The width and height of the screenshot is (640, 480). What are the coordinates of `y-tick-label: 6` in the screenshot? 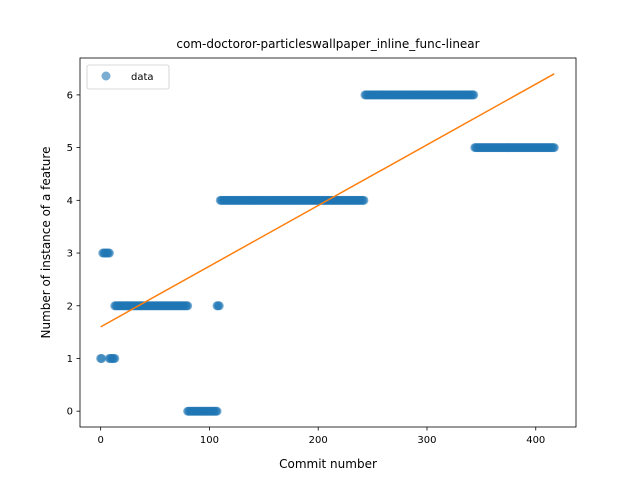 It's located at (70, 95).